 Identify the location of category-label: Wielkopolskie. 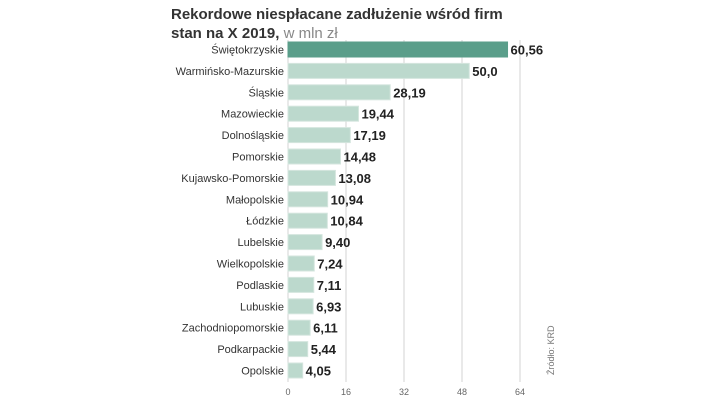
(250, 265).